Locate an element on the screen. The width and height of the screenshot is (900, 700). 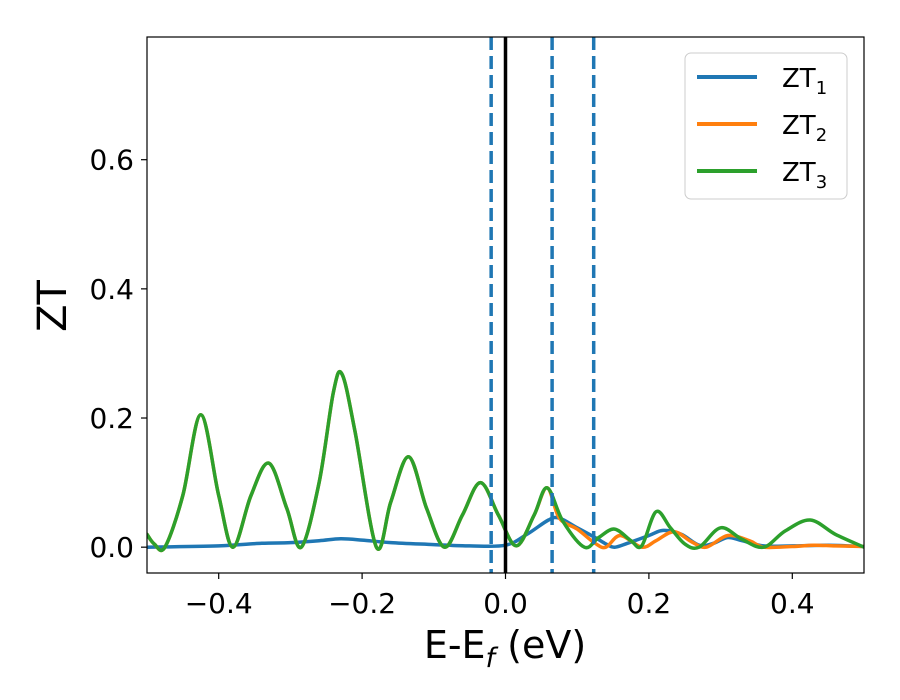
series-line-zt1 is located at coordinates (505, 532).